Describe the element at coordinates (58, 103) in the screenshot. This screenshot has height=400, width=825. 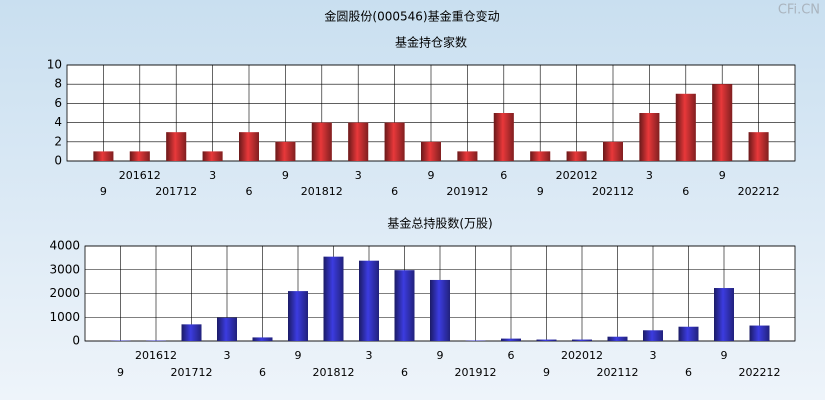
I see `y-tick-label: 6` at that location.